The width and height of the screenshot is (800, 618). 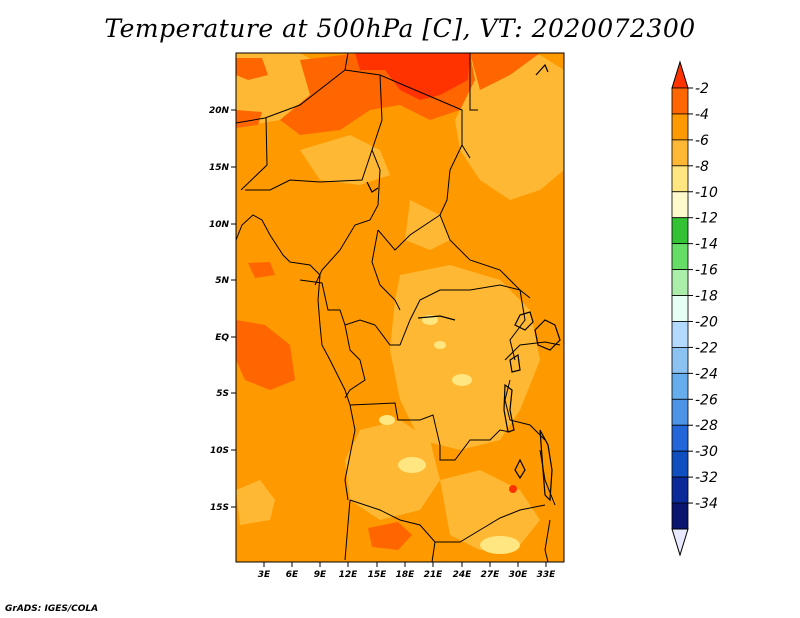 What do you see at coordinates (463, 575) in the screenshot?
I see `lon-label: 24E` at bounding box center [463, 575].